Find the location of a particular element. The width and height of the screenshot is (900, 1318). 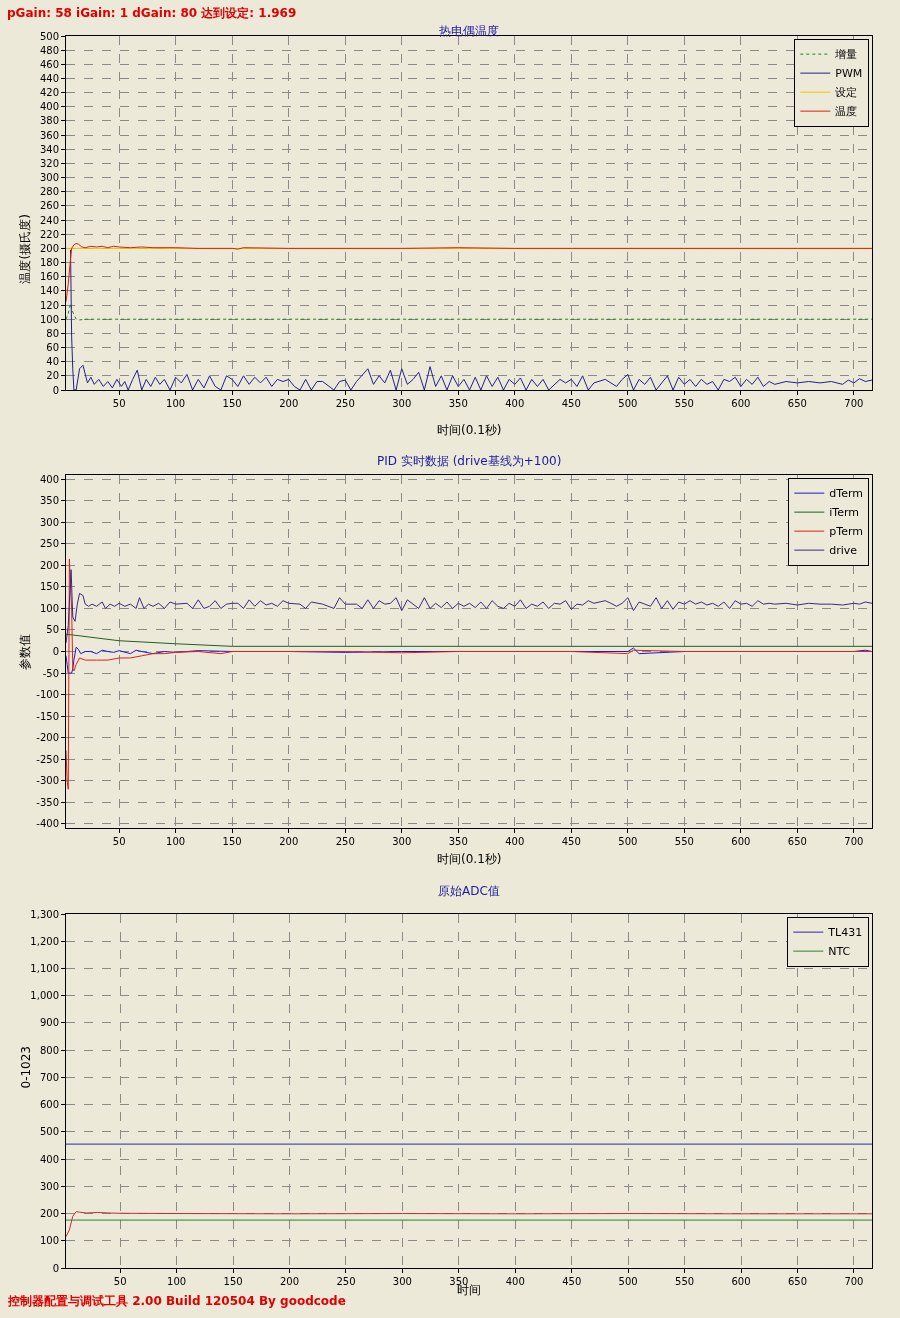

y-tick-label: 440 is located at coordinates (49, 78).